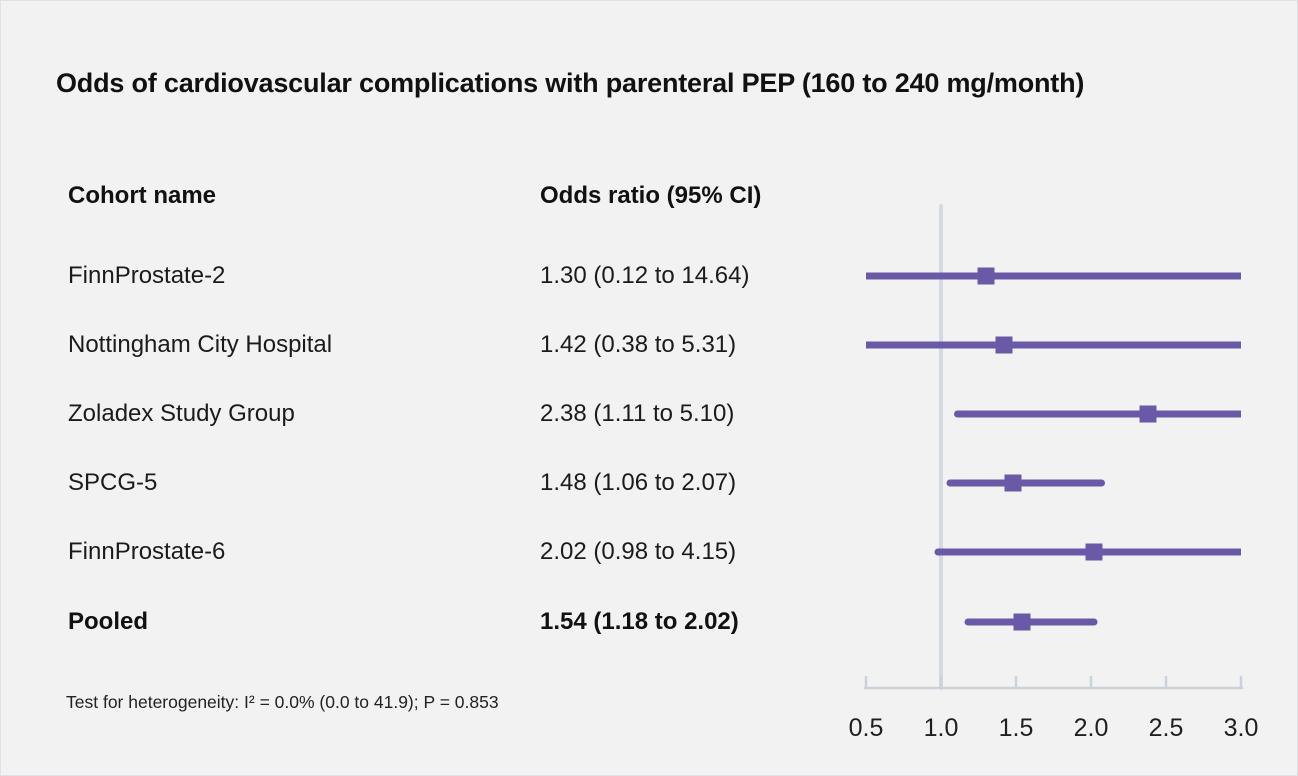 The width and height of the screenshot is (1298, 776). Describe the element at coordinates (1166, 728) in the screenshot. I see `x-tick-label: 2.5` at that location.